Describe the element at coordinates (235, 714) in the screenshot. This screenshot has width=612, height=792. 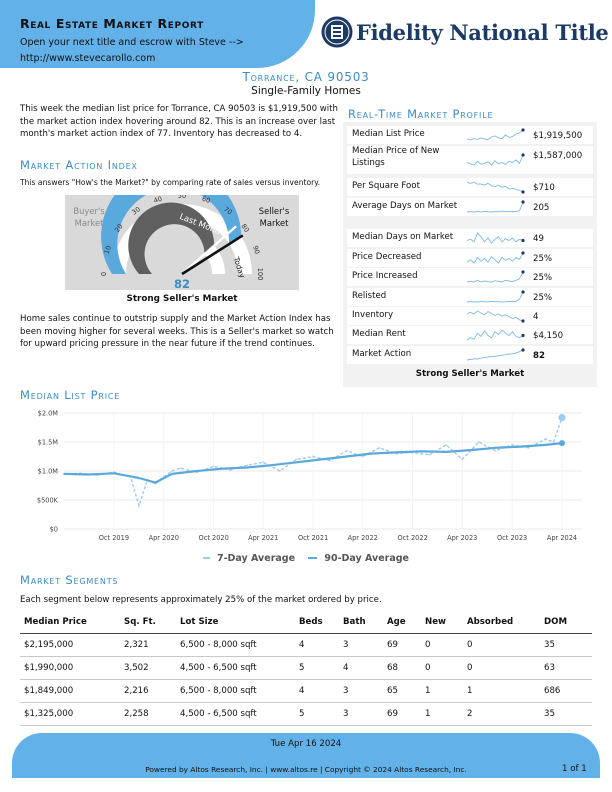
I see `segment-cell: 4,500 - 6,500 sqft` at that location.